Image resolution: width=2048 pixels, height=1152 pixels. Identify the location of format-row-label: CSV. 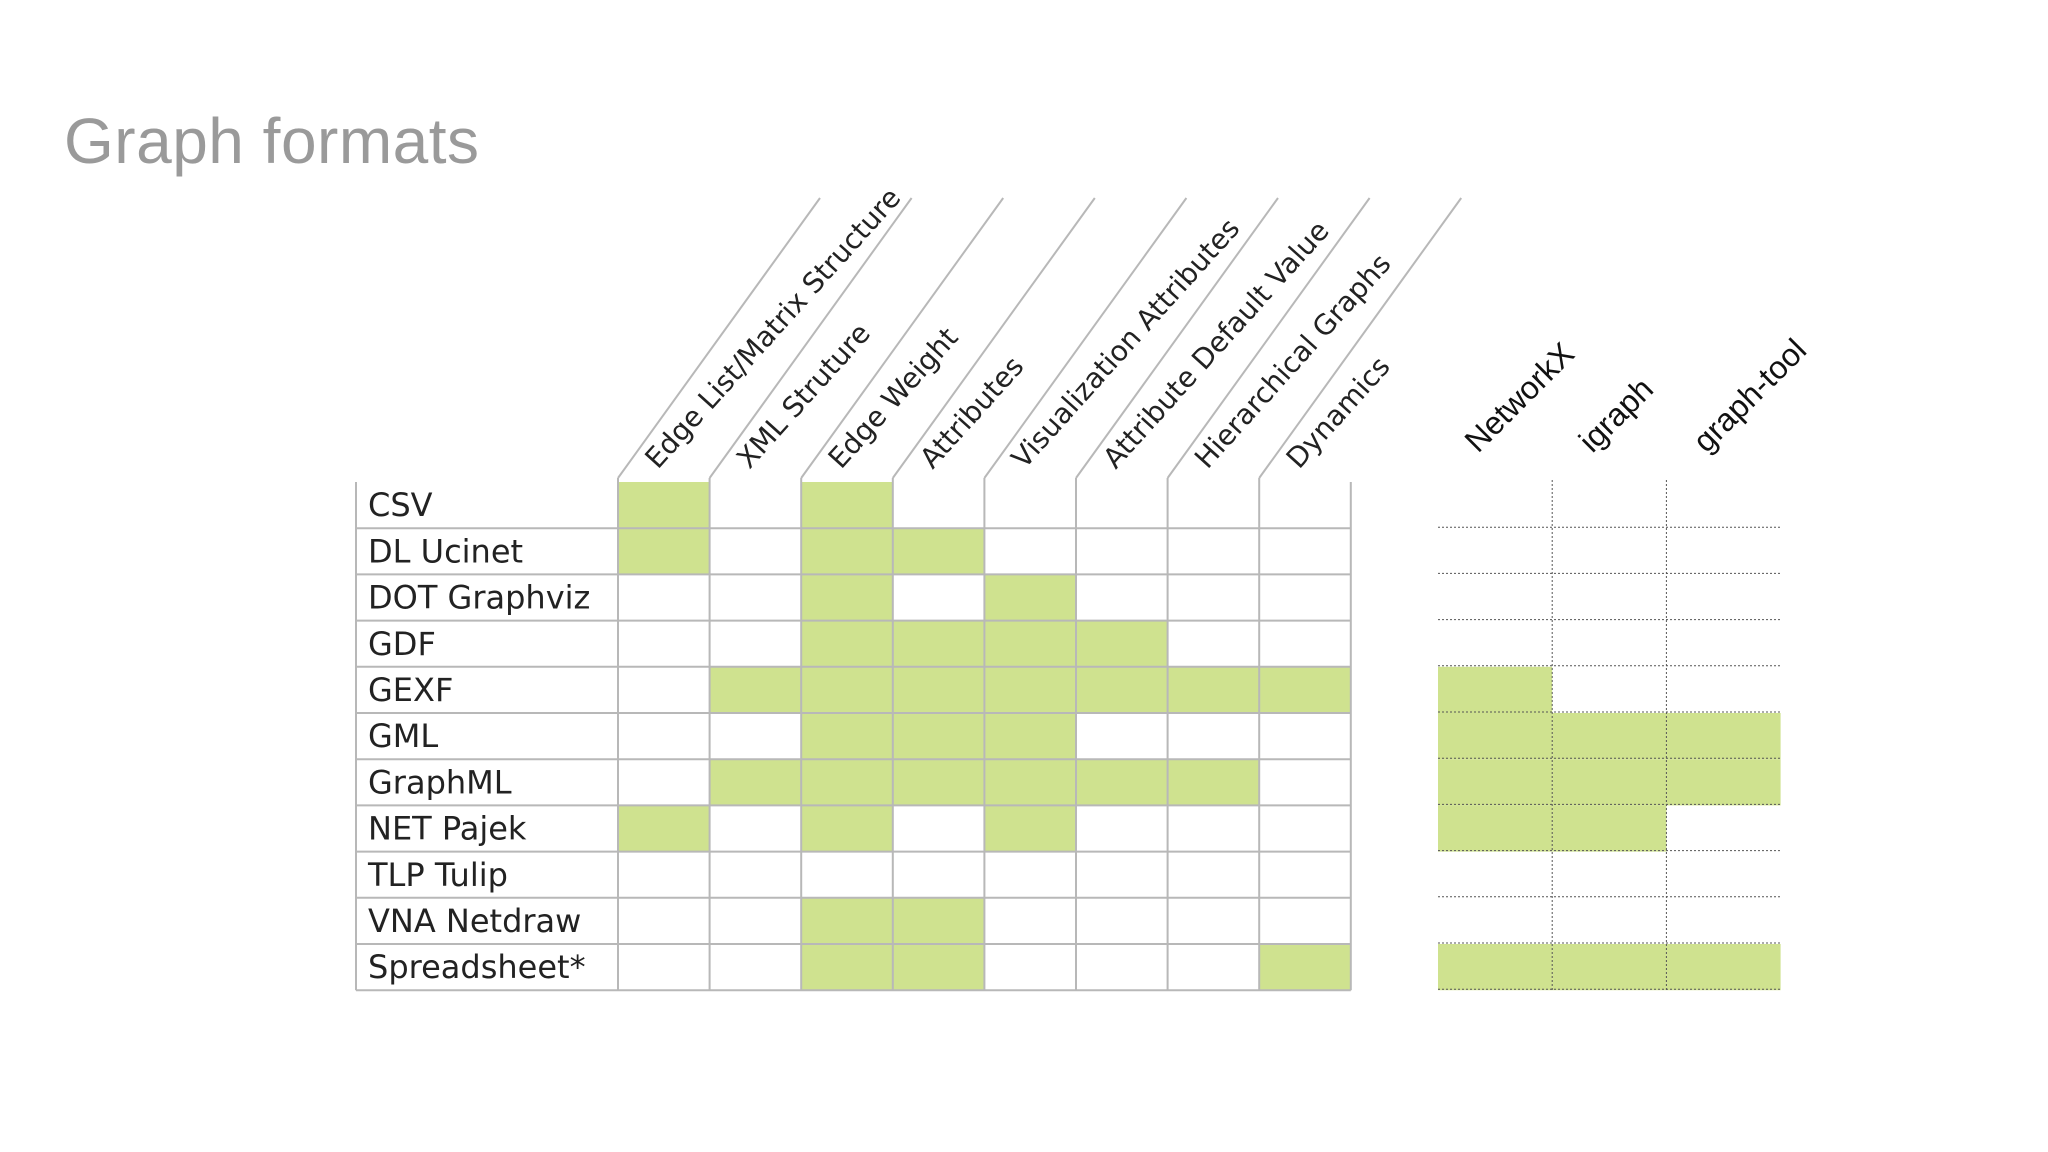
(400, 505).